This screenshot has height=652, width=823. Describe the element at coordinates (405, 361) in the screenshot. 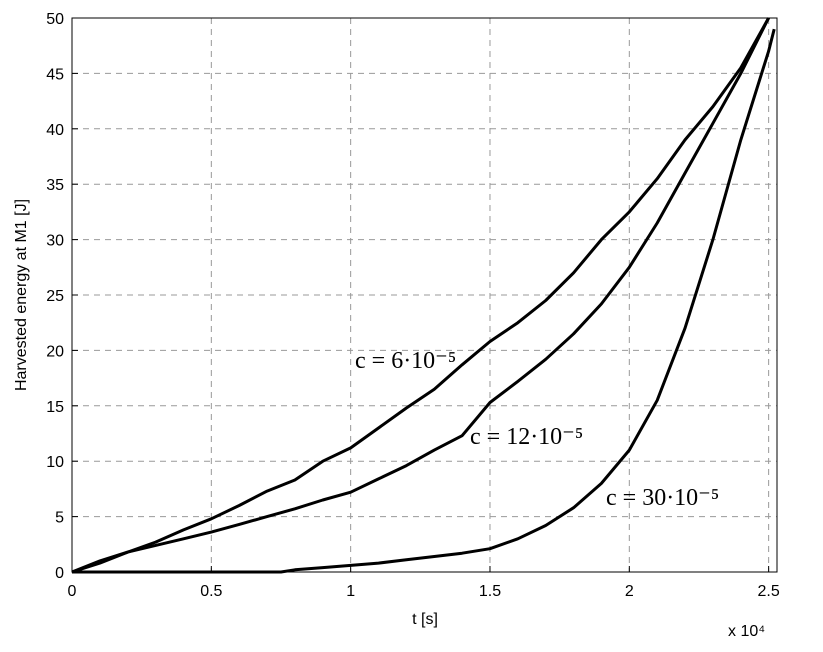

I see `series-annotation: c = 6·10⁻⁵` at that location.